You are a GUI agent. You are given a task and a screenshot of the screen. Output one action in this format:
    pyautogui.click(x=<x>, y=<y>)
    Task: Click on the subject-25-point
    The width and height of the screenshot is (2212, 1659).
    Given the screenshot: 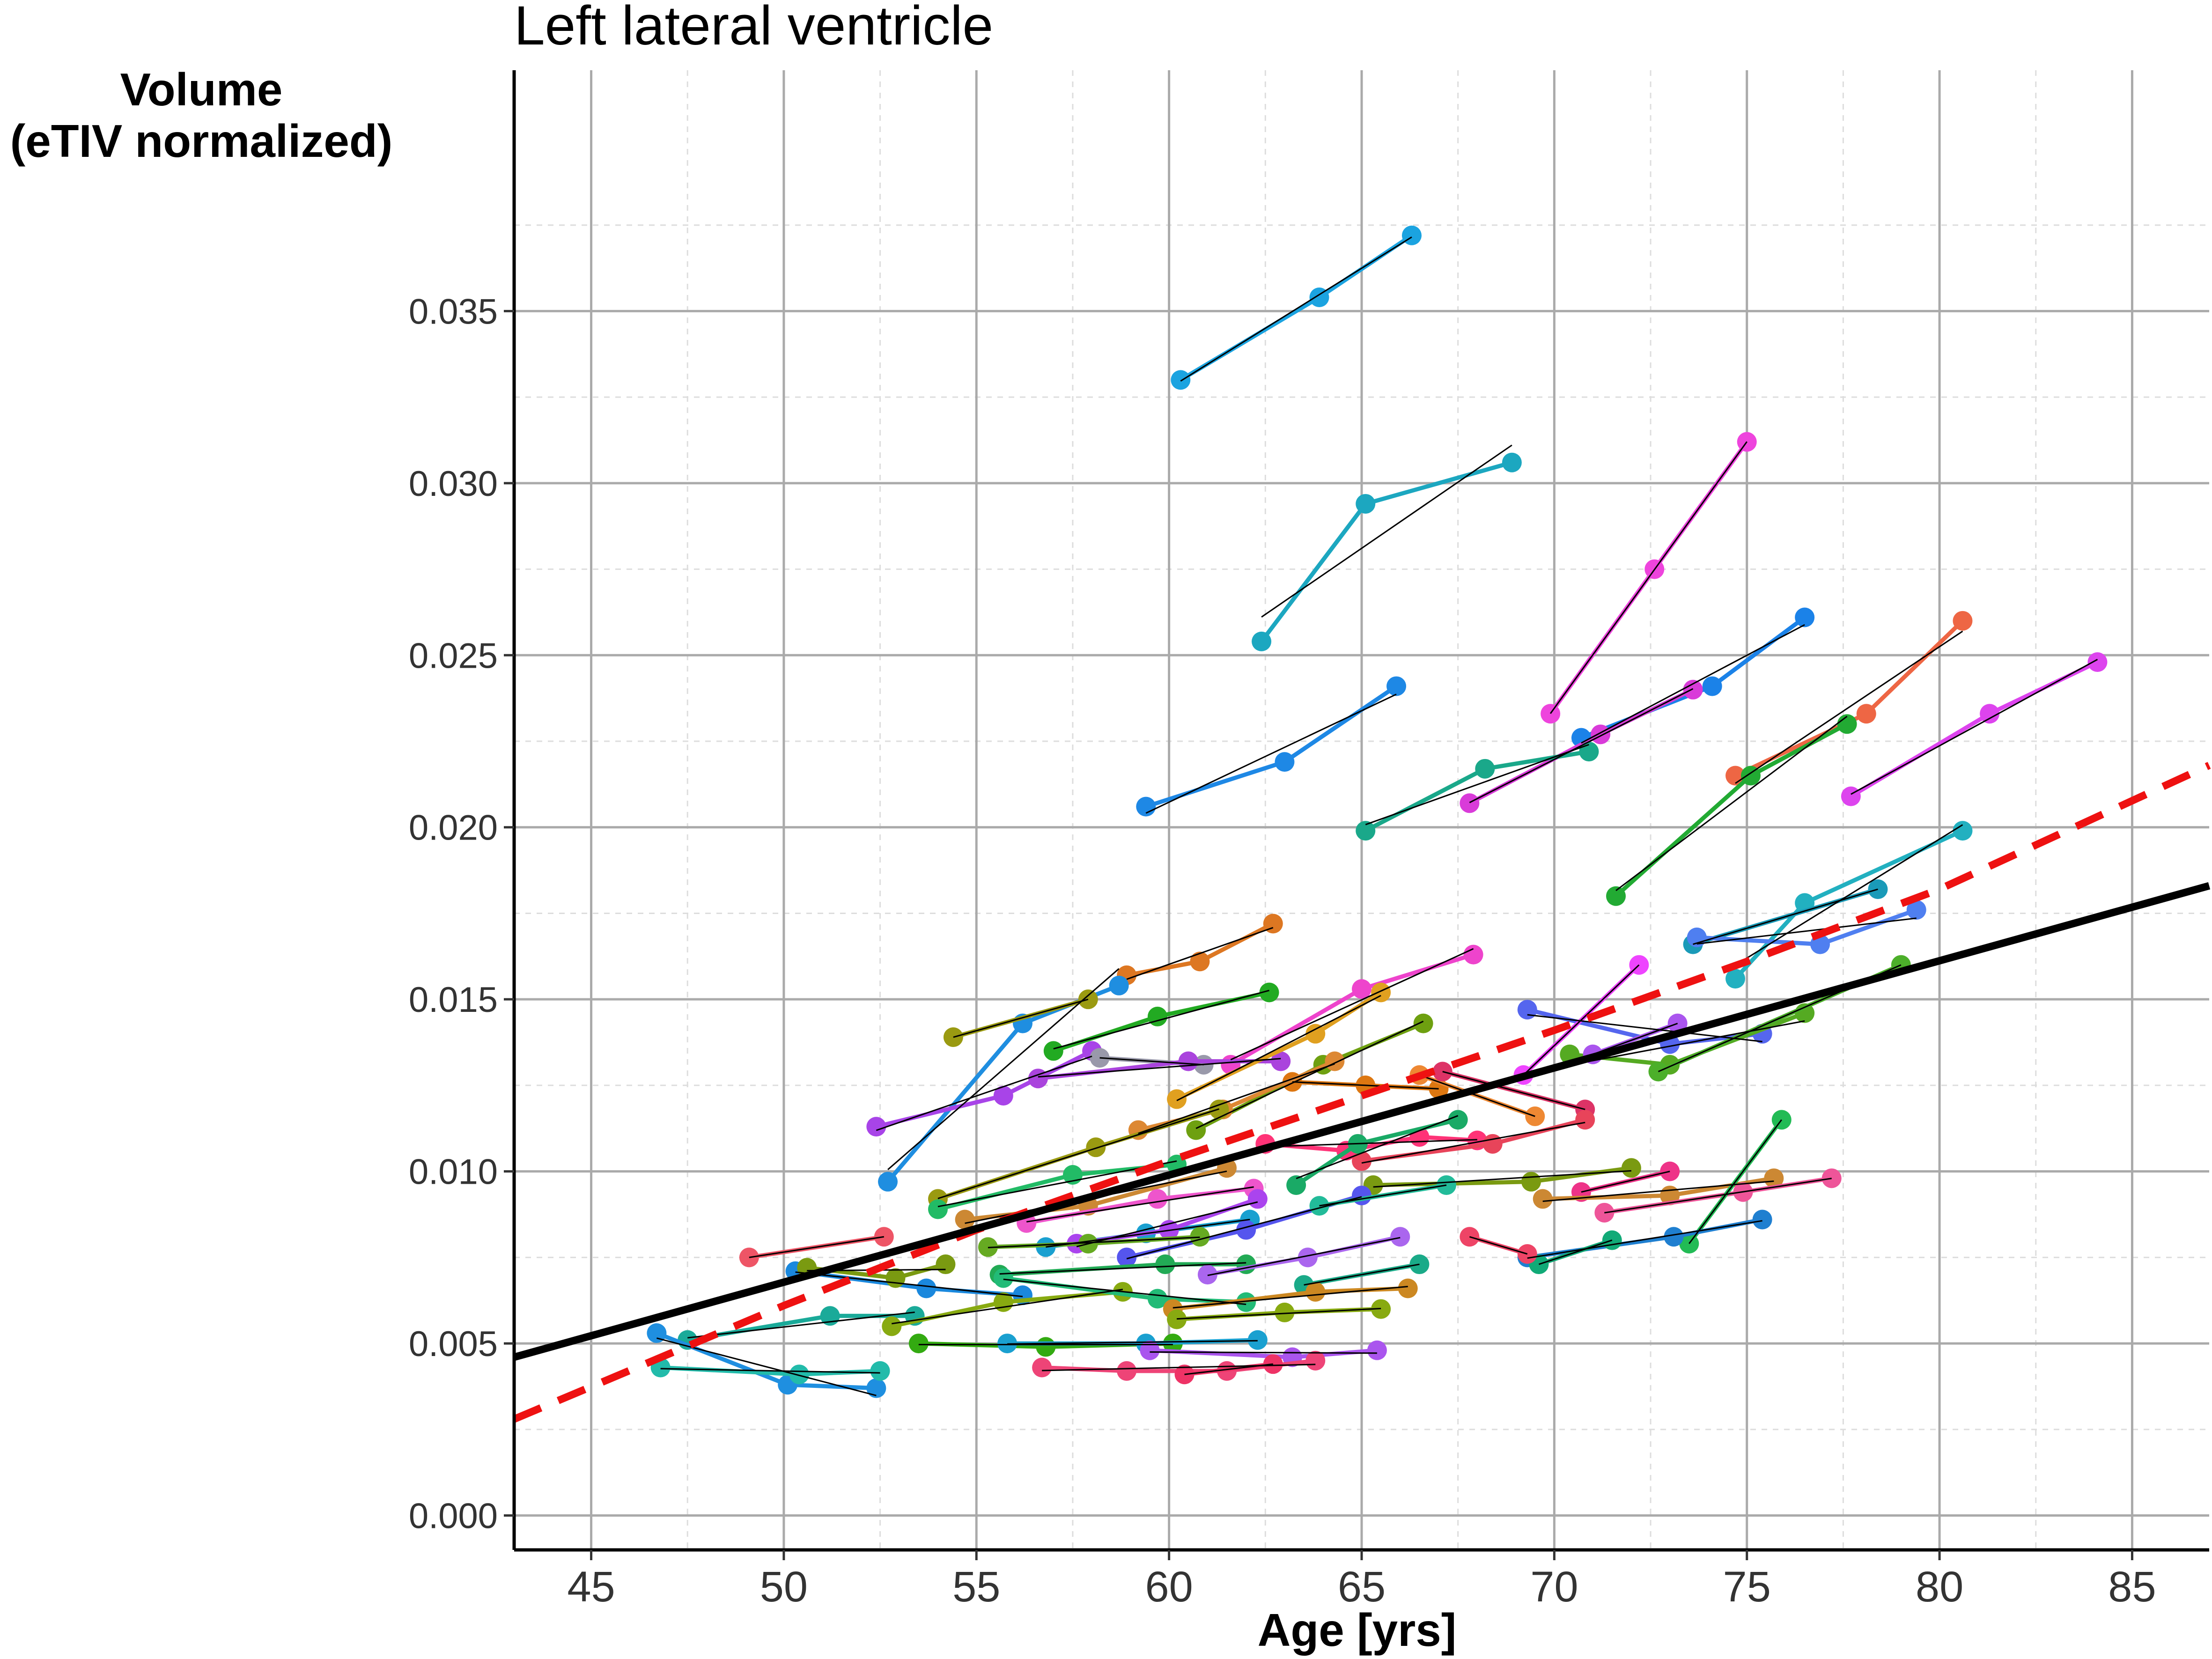 What is the action you would take?
    pyautogui.click(x=1335, y=1061)
    